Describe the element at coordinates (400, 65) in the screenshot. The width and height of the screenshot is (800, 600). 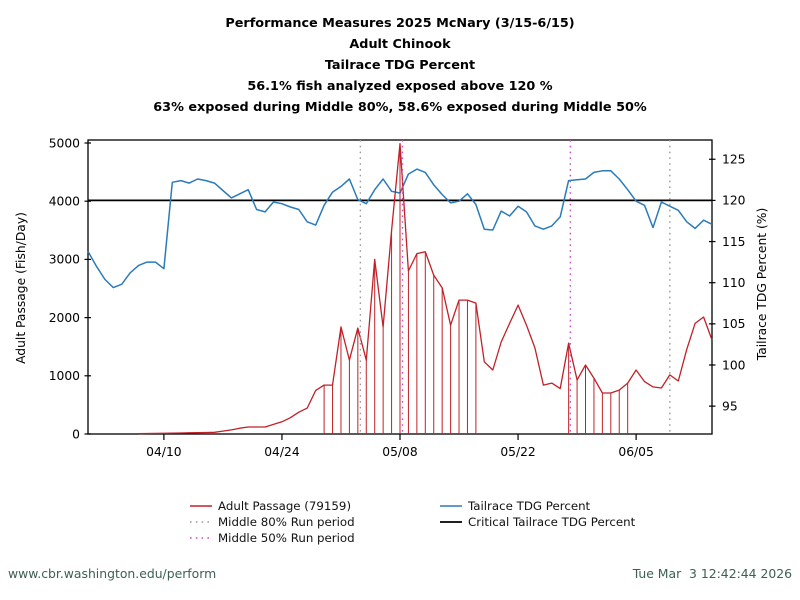
I see `chart-title-line-3: Tailrace TDG Percent` at that location.